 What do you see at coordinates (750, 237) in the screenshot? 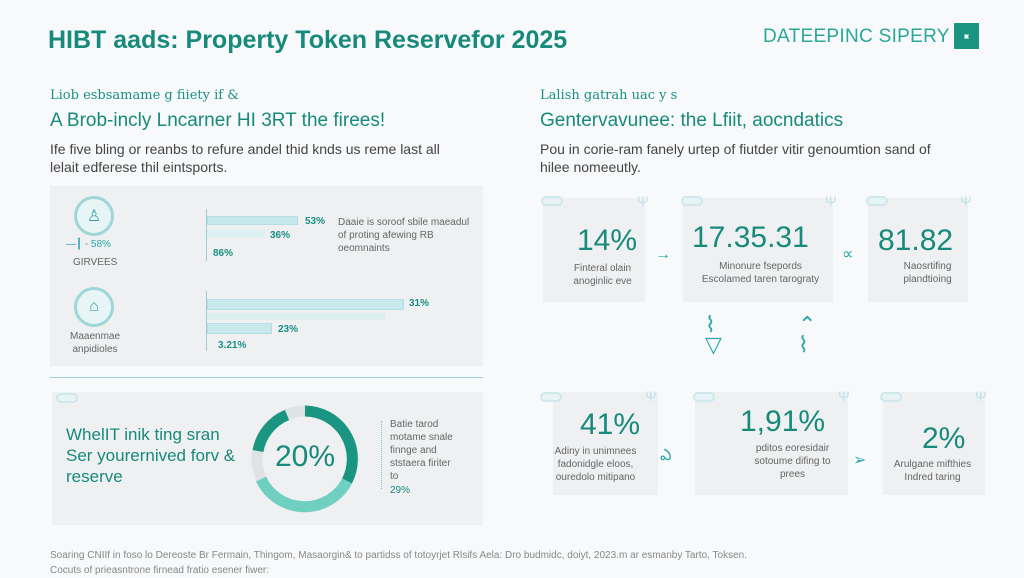
I see `stat-value: 17.35.31` at bounding box center [750, 237].